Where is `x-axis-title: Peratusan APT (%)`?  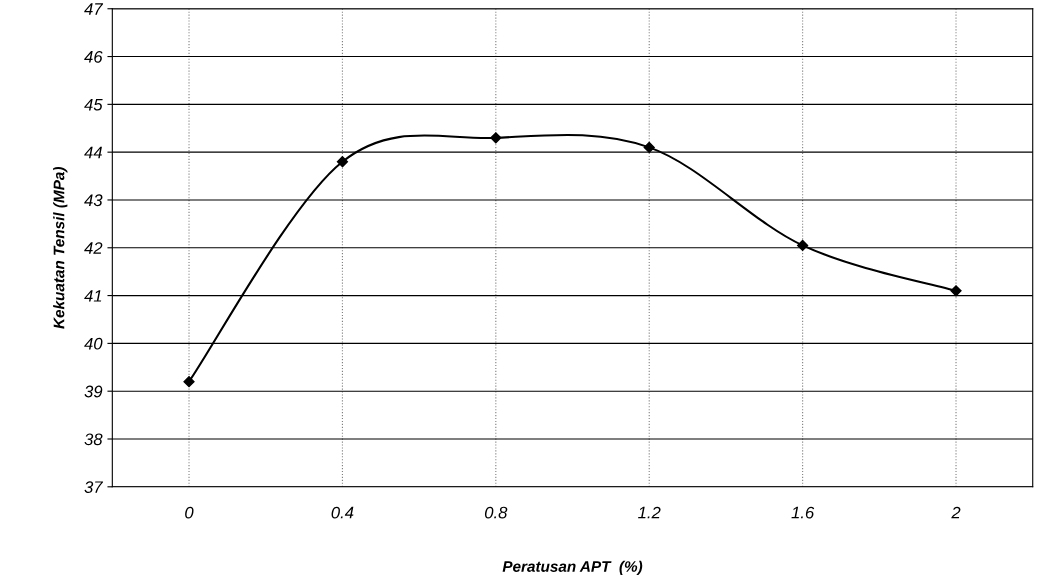 x-axis-title: Peratusan APT (%) is located at coordinates (572, 567).